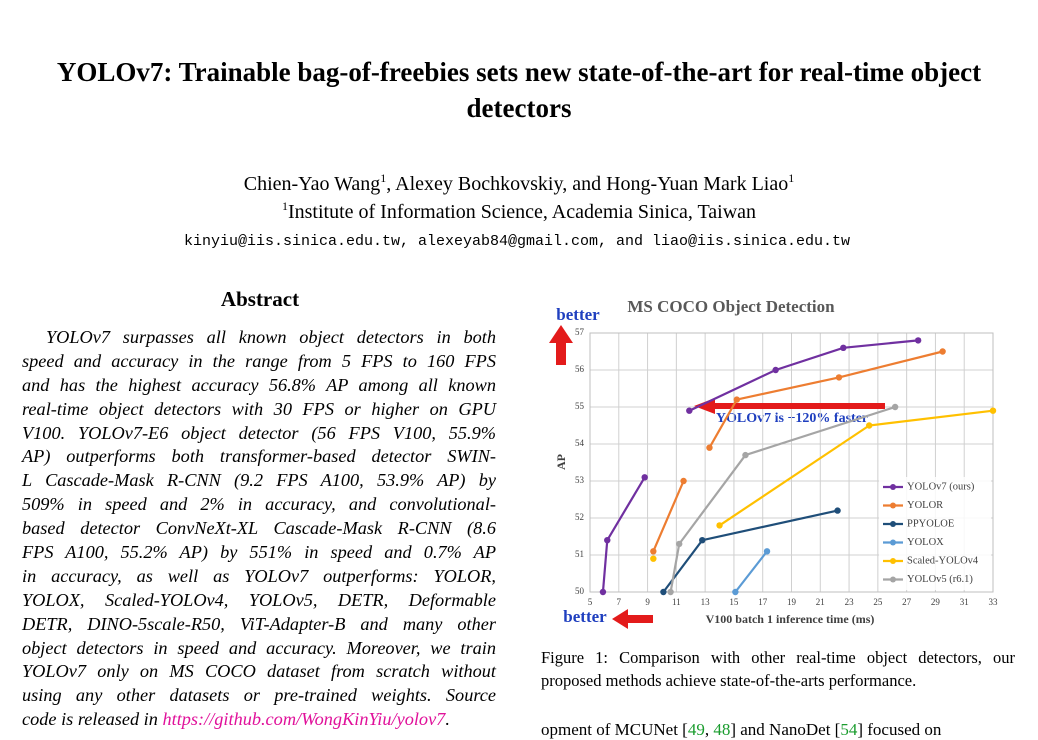  Describe the element at coordinates (935, 533) in the screenshot. I see `legend-box` at that location.